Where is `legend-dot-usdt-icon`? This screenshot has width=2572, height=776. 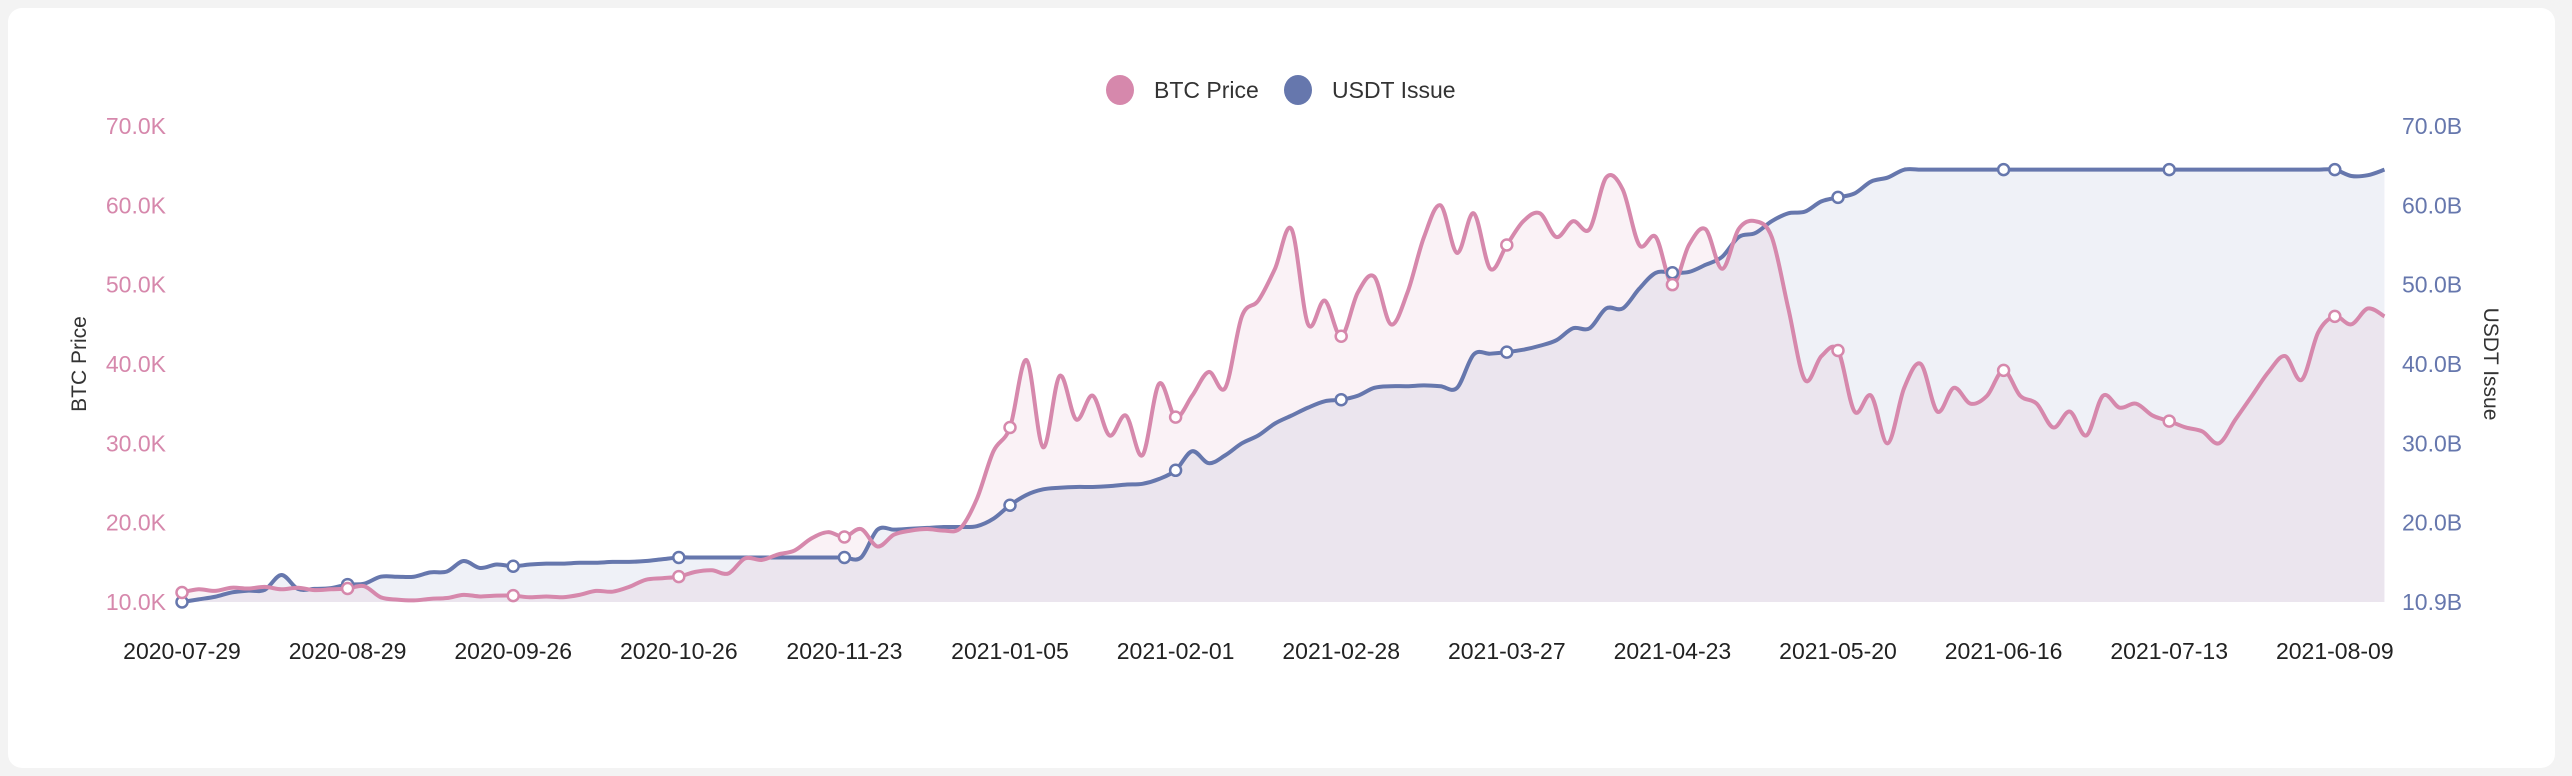
legend-dot-usdt-icon is located at coordinates (1298, 90).